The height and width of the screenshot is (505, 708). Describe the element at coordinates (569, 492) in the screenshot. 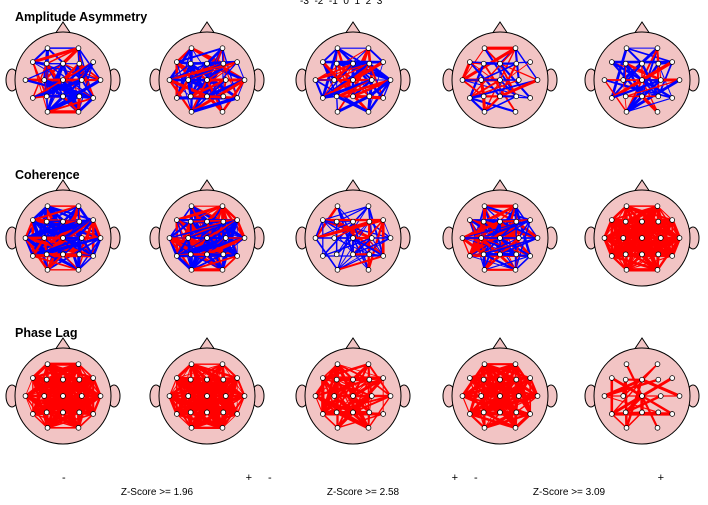

I see `legend-caption: Z-Score >= 3.09` at that location.